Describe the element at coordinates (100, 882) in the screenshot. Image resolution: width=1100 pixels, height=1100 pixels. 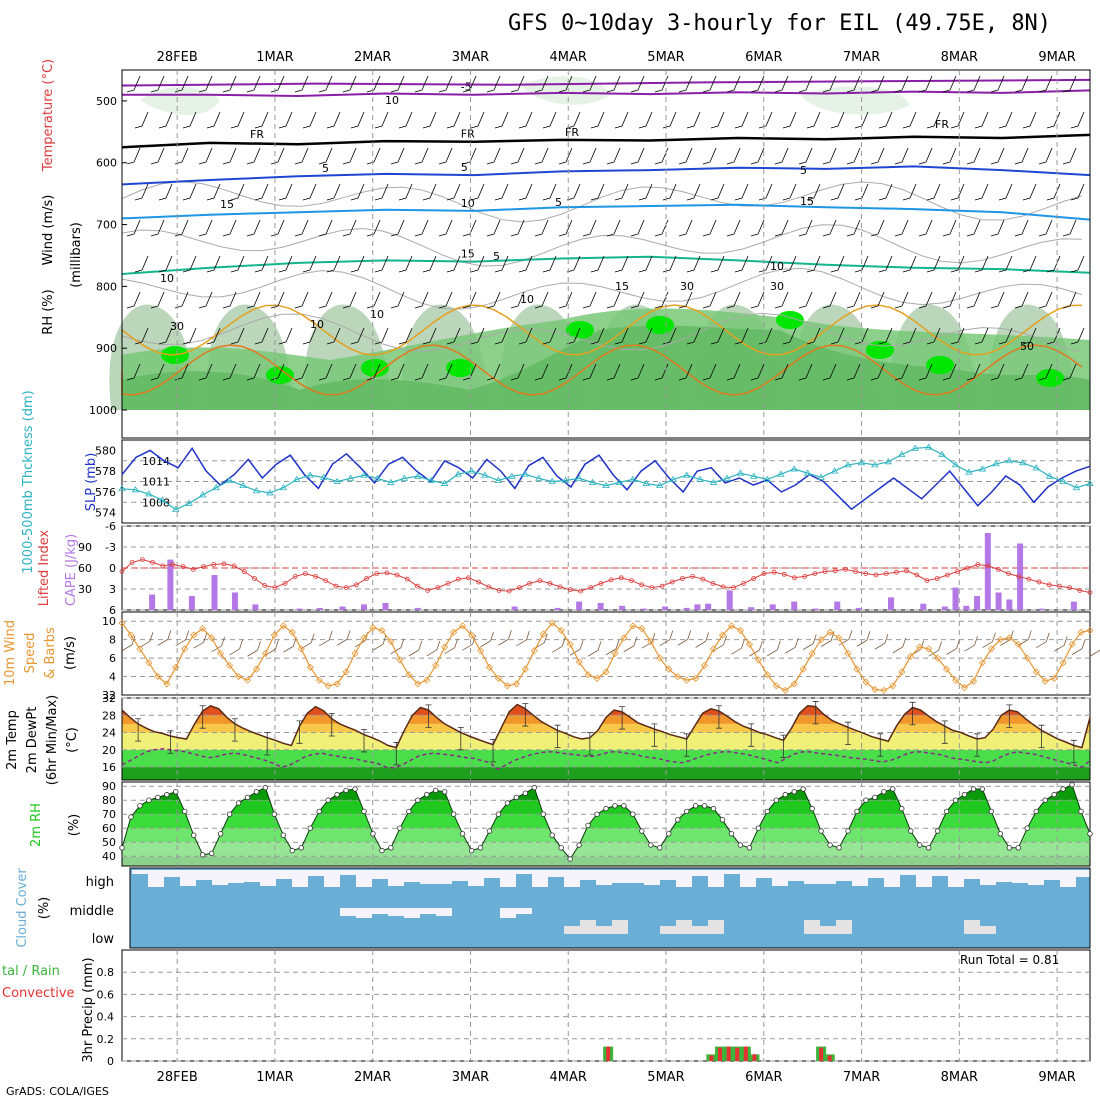
I see `cloud-row-label: high` at that location.